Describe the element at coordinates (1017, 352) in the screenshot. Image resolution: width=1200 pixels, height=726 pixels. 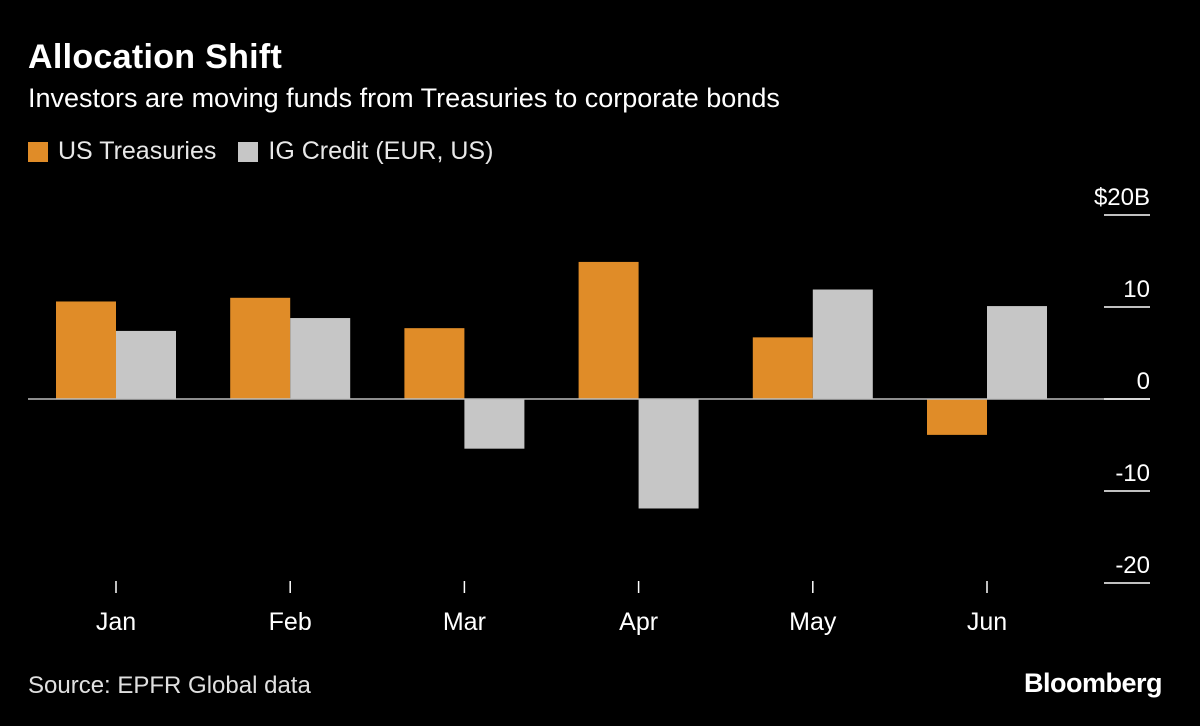
I see `bar-ig-credit-jun` at that location.